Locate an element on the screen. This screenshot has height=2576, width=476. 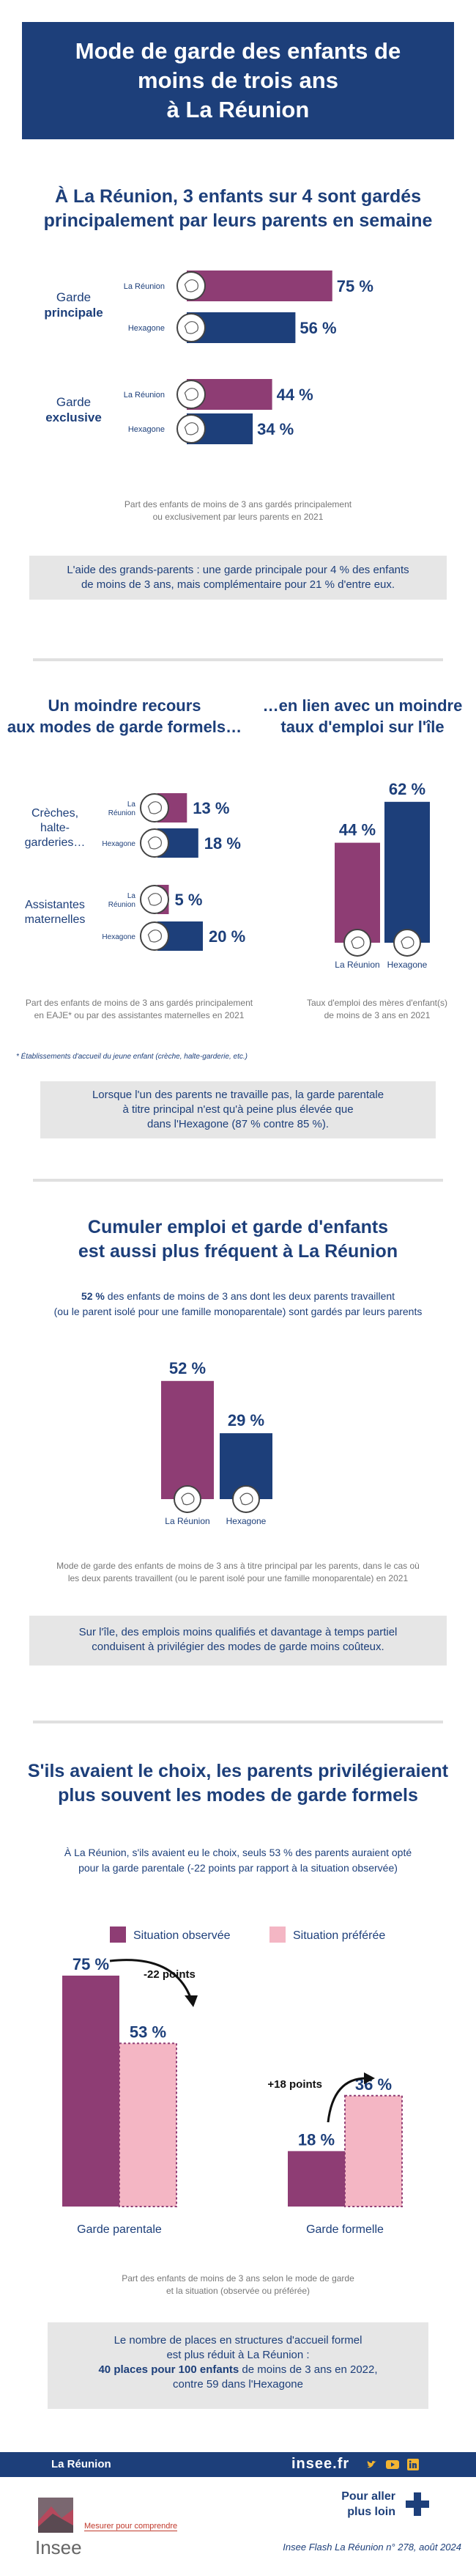
row2-label-1-1: Hexagone is located at coordinates (118, 937).